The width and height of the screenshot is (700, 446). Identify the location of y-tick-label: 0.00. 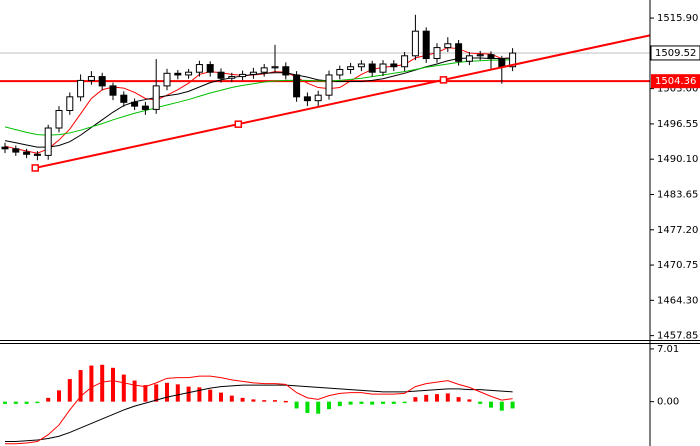
(668, 402).